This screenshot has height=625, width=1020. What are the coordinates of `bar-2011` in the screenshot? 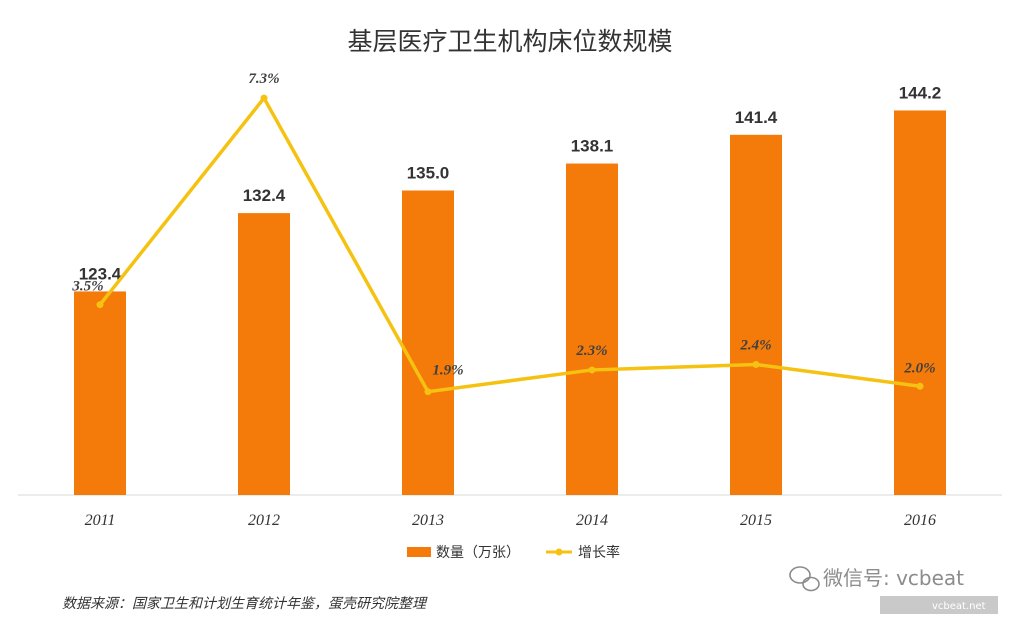 It's located at (100, 393).